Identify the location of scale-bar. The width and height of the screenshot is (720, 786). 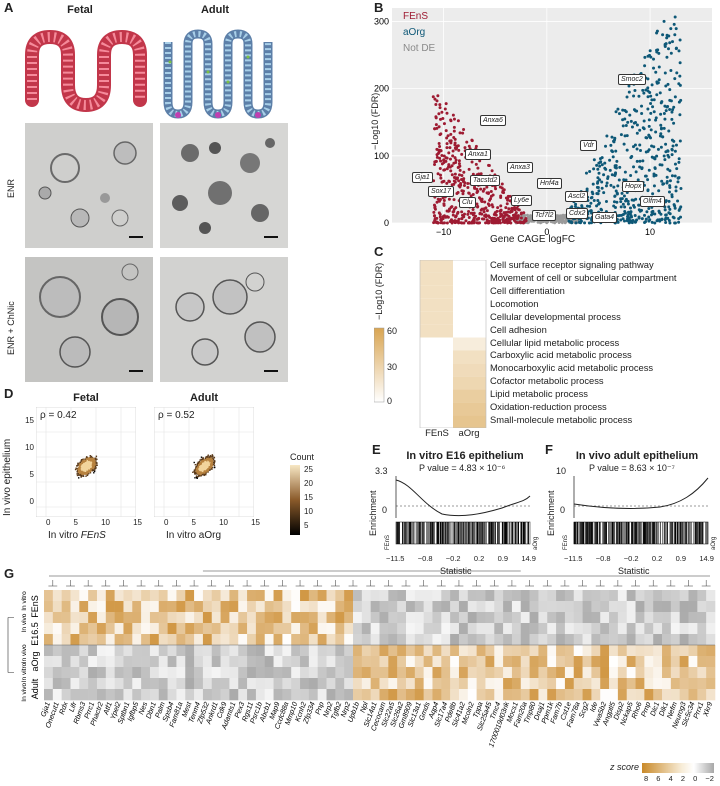
(136, 371).